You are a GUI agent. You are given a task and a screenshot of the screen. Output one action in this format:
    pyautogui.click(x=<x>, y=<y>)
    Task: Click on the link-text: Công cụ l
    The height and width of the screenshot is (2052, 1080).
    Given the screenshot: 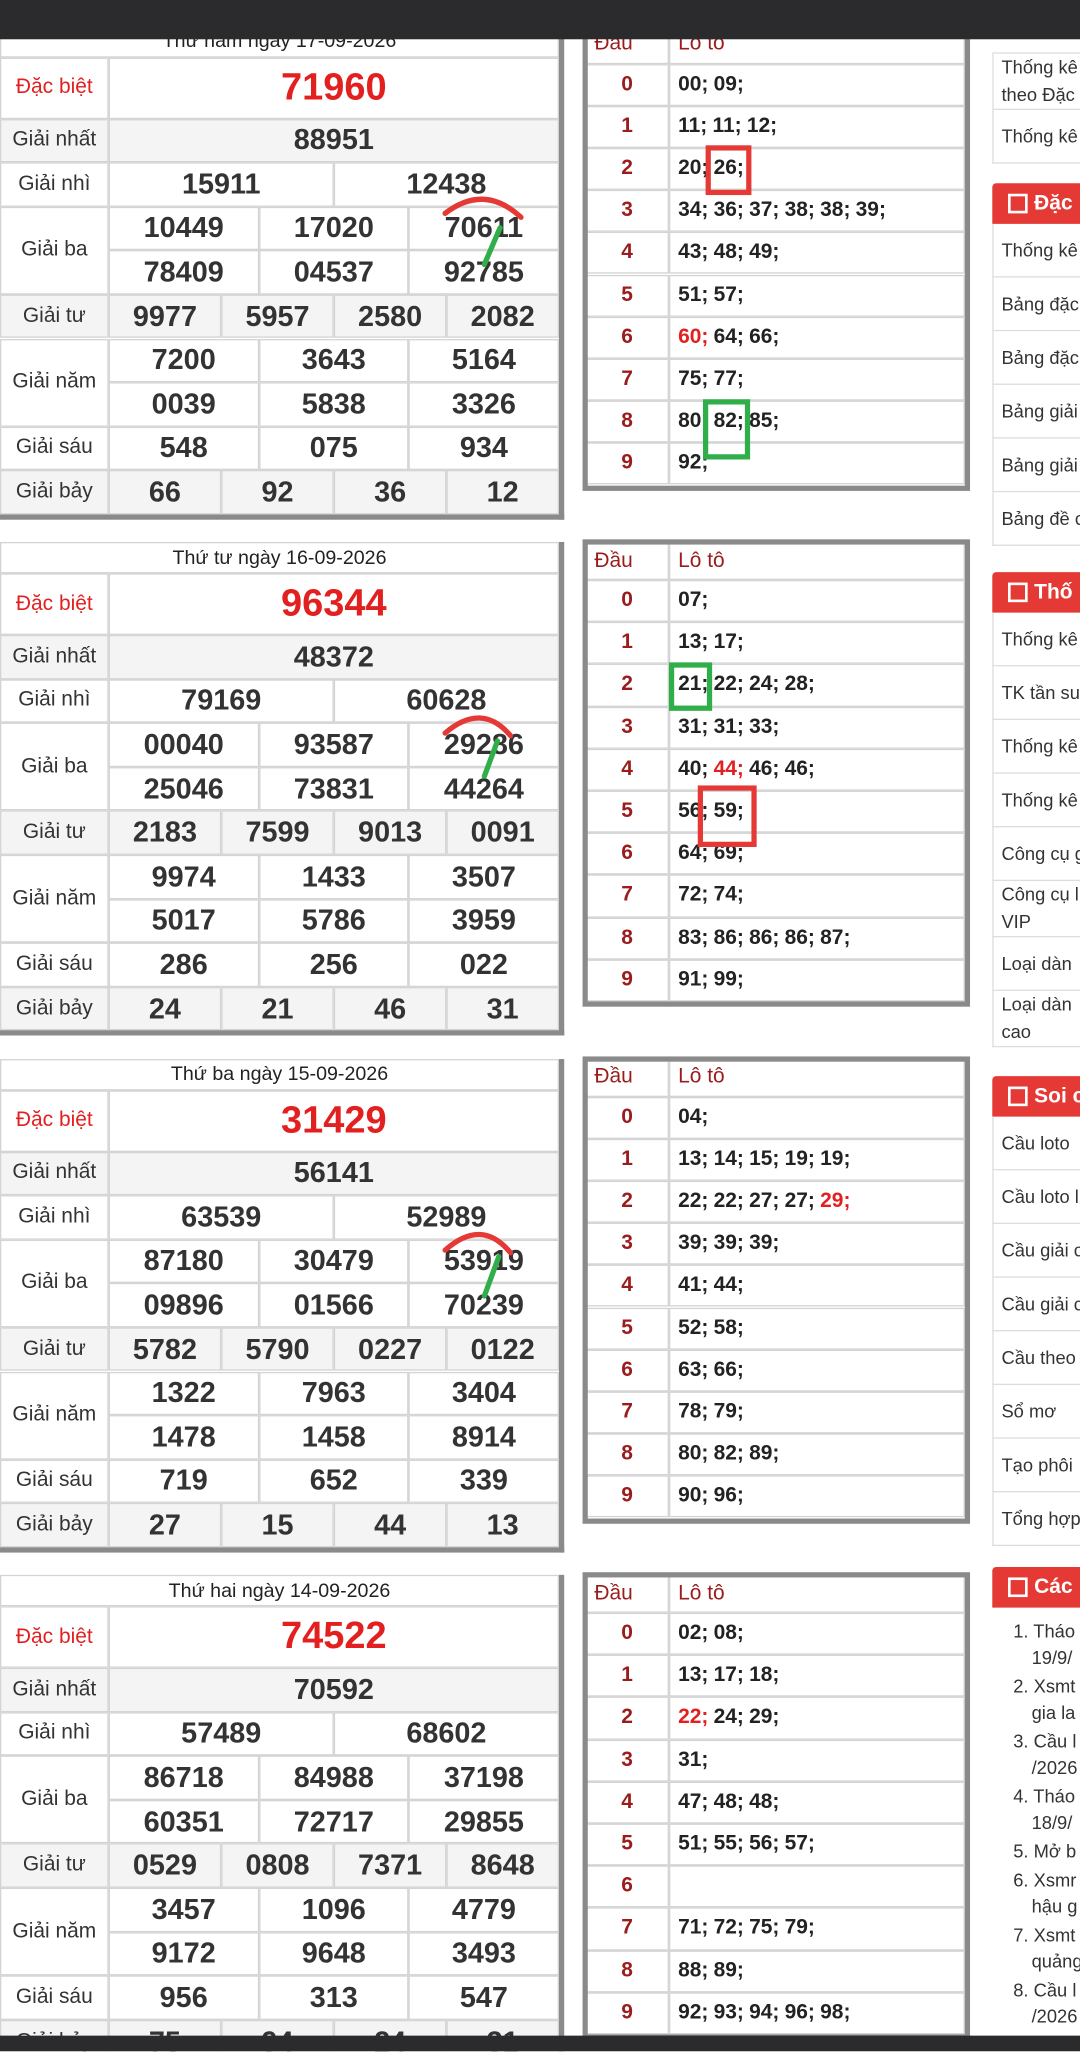 What is the action you would take?
    pyautogui.click(x=1040, y=894)
    